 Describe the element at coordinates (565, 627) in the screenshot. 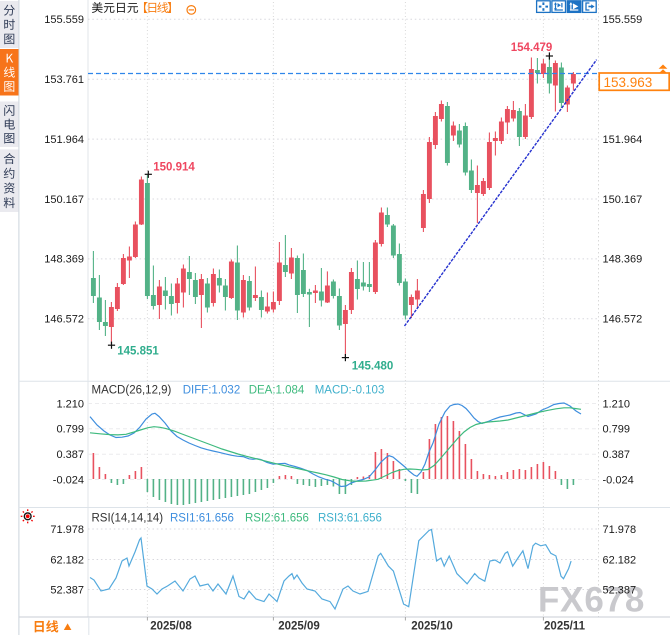

I see `svg-text: 2025/11` at that location.